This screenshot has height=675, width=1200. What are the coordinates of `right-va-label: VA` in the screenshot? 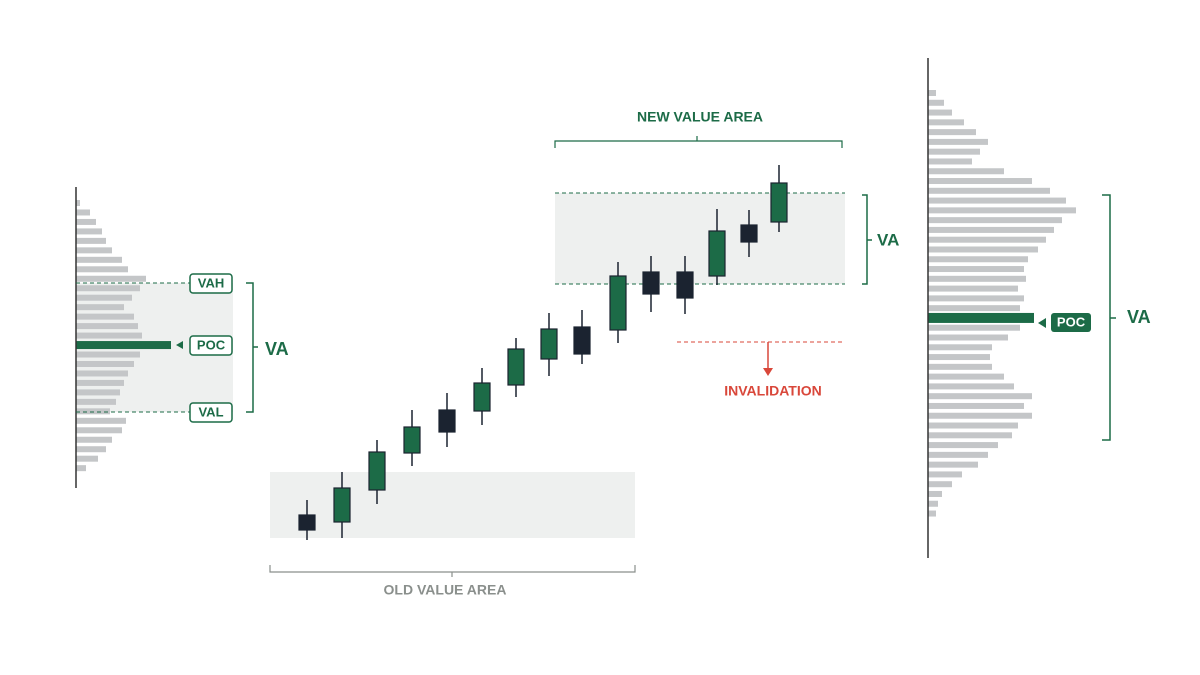 It's located at (1139, 317).